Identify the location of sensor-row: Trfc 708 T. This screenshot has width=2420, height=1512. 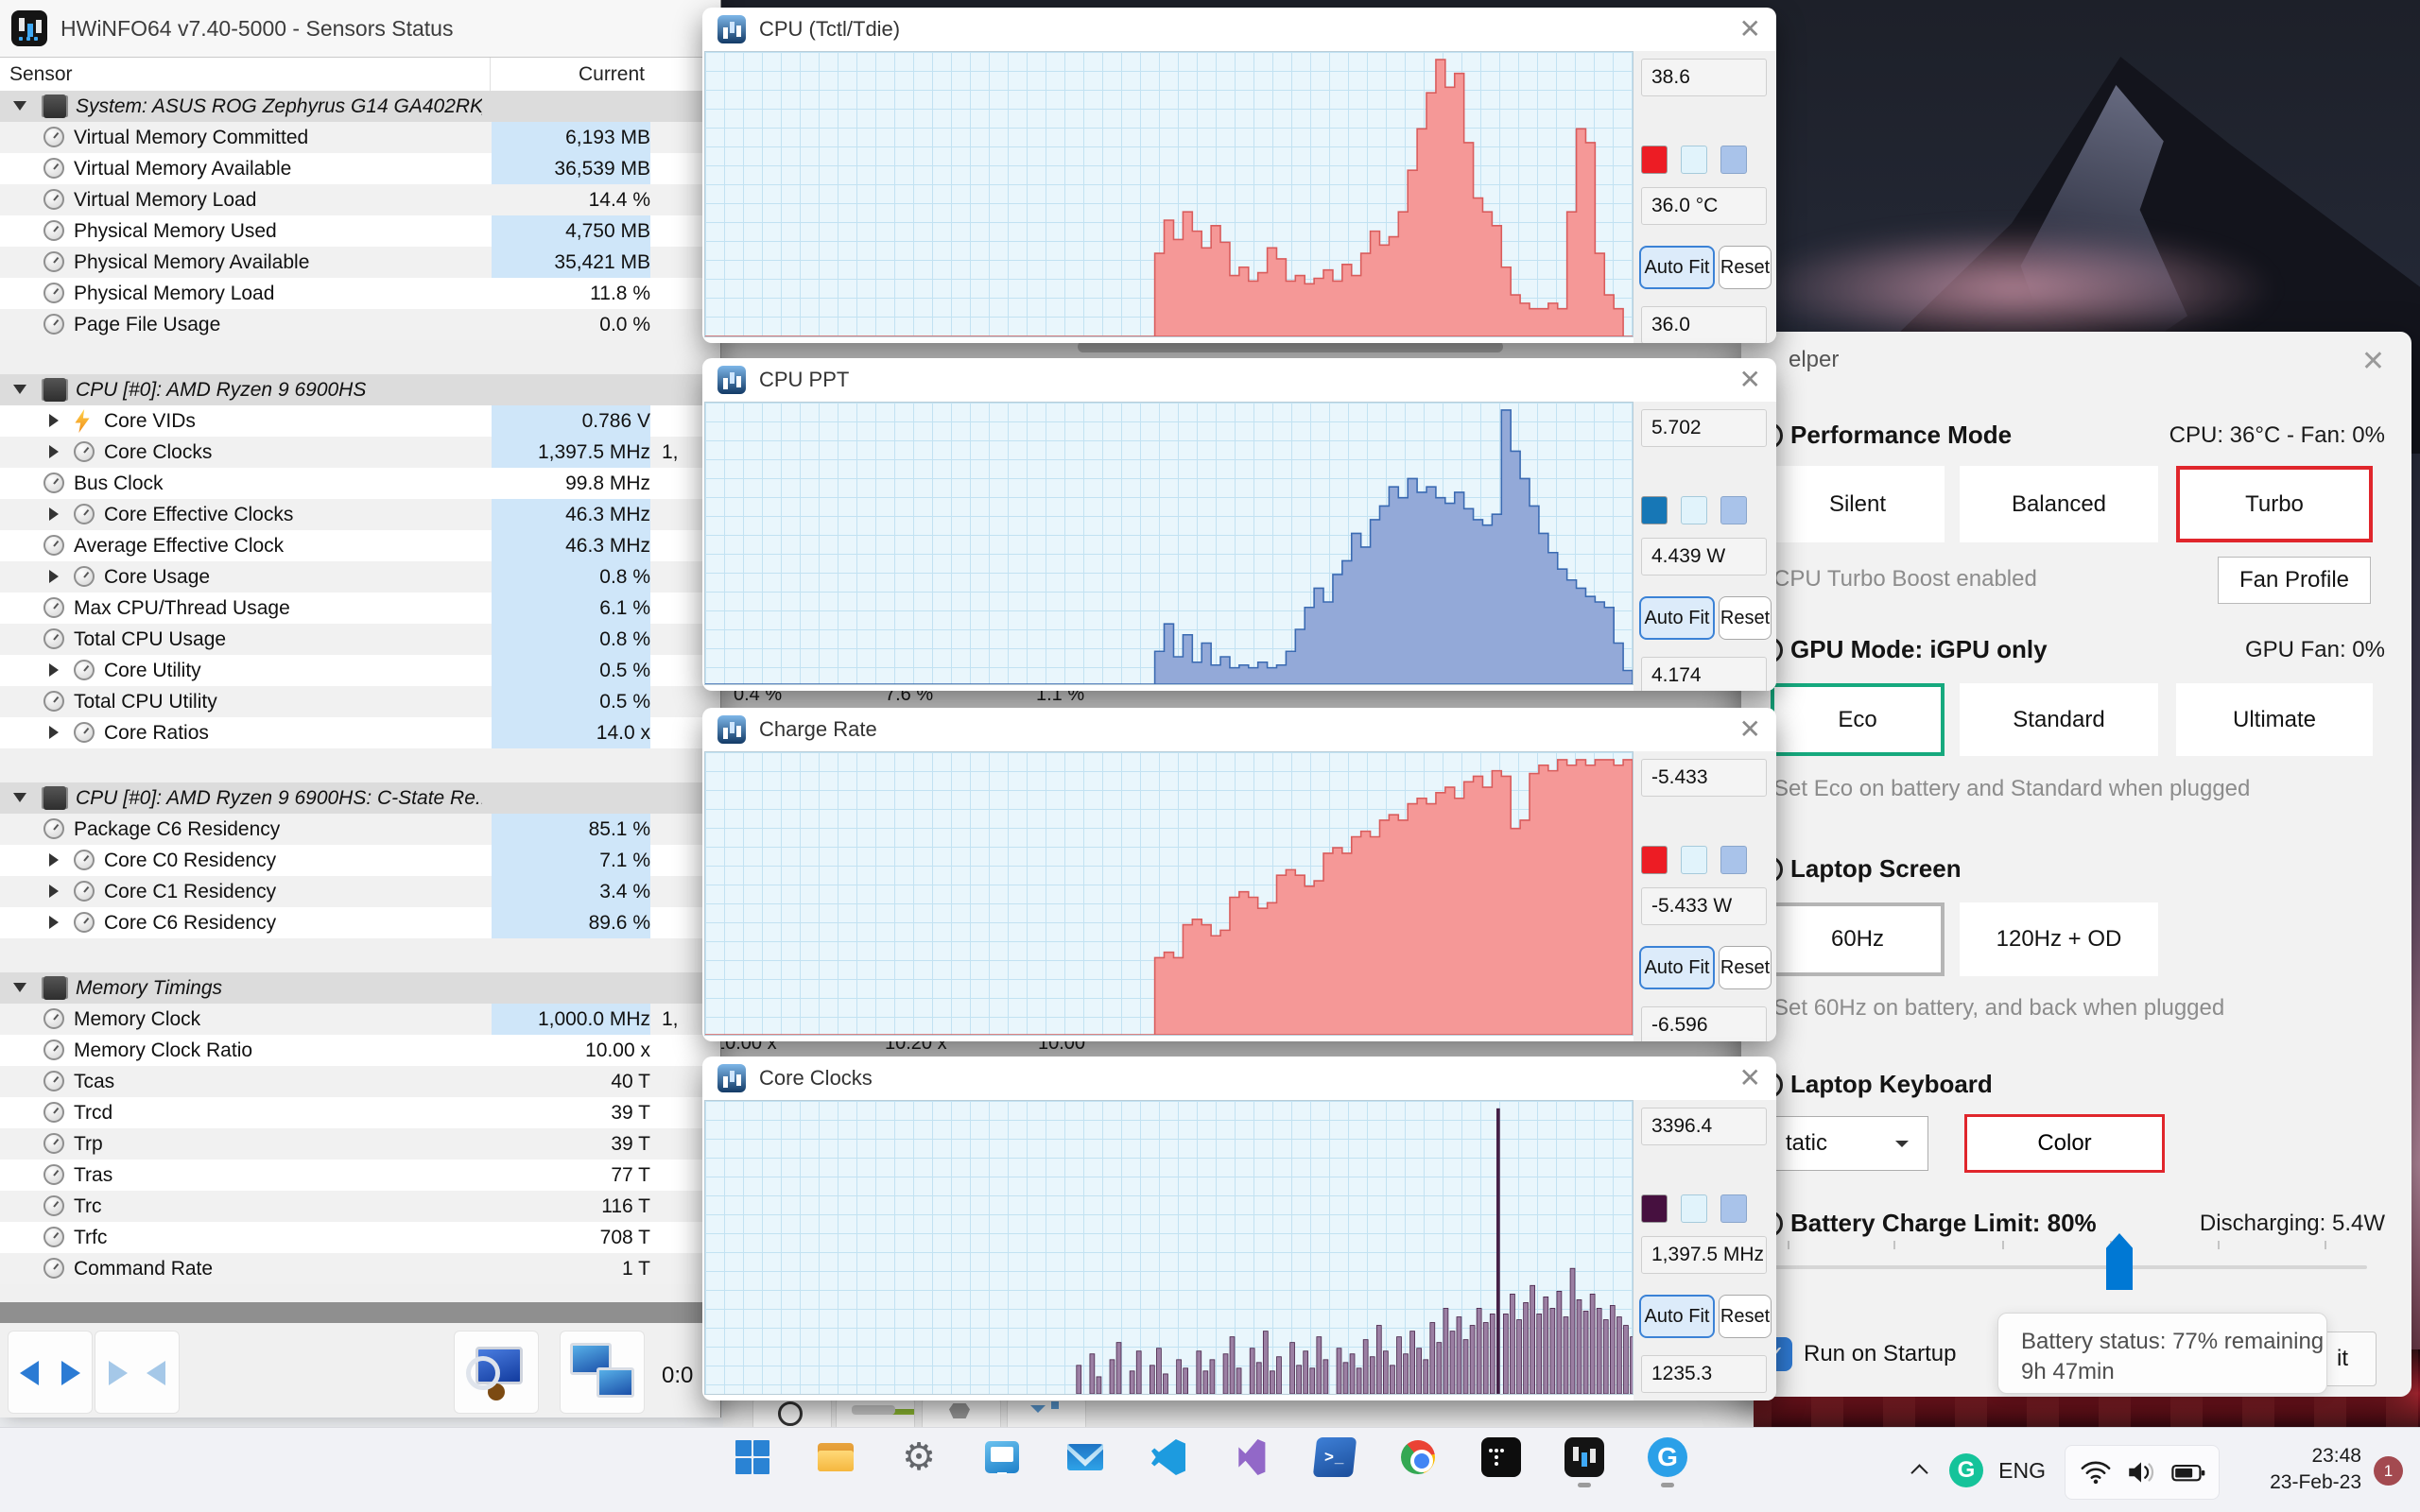
(360, 1237).